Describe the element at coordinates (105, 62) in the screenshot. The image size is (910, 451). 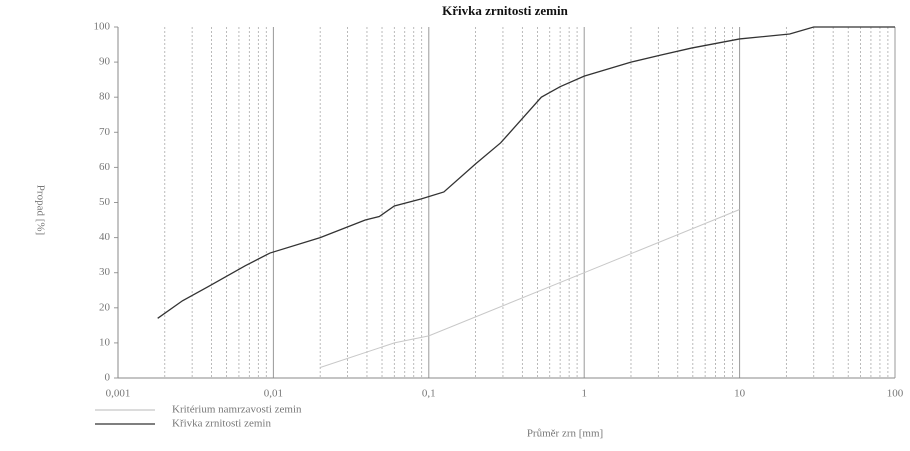
I see `y-tick-label: 90` at that location.